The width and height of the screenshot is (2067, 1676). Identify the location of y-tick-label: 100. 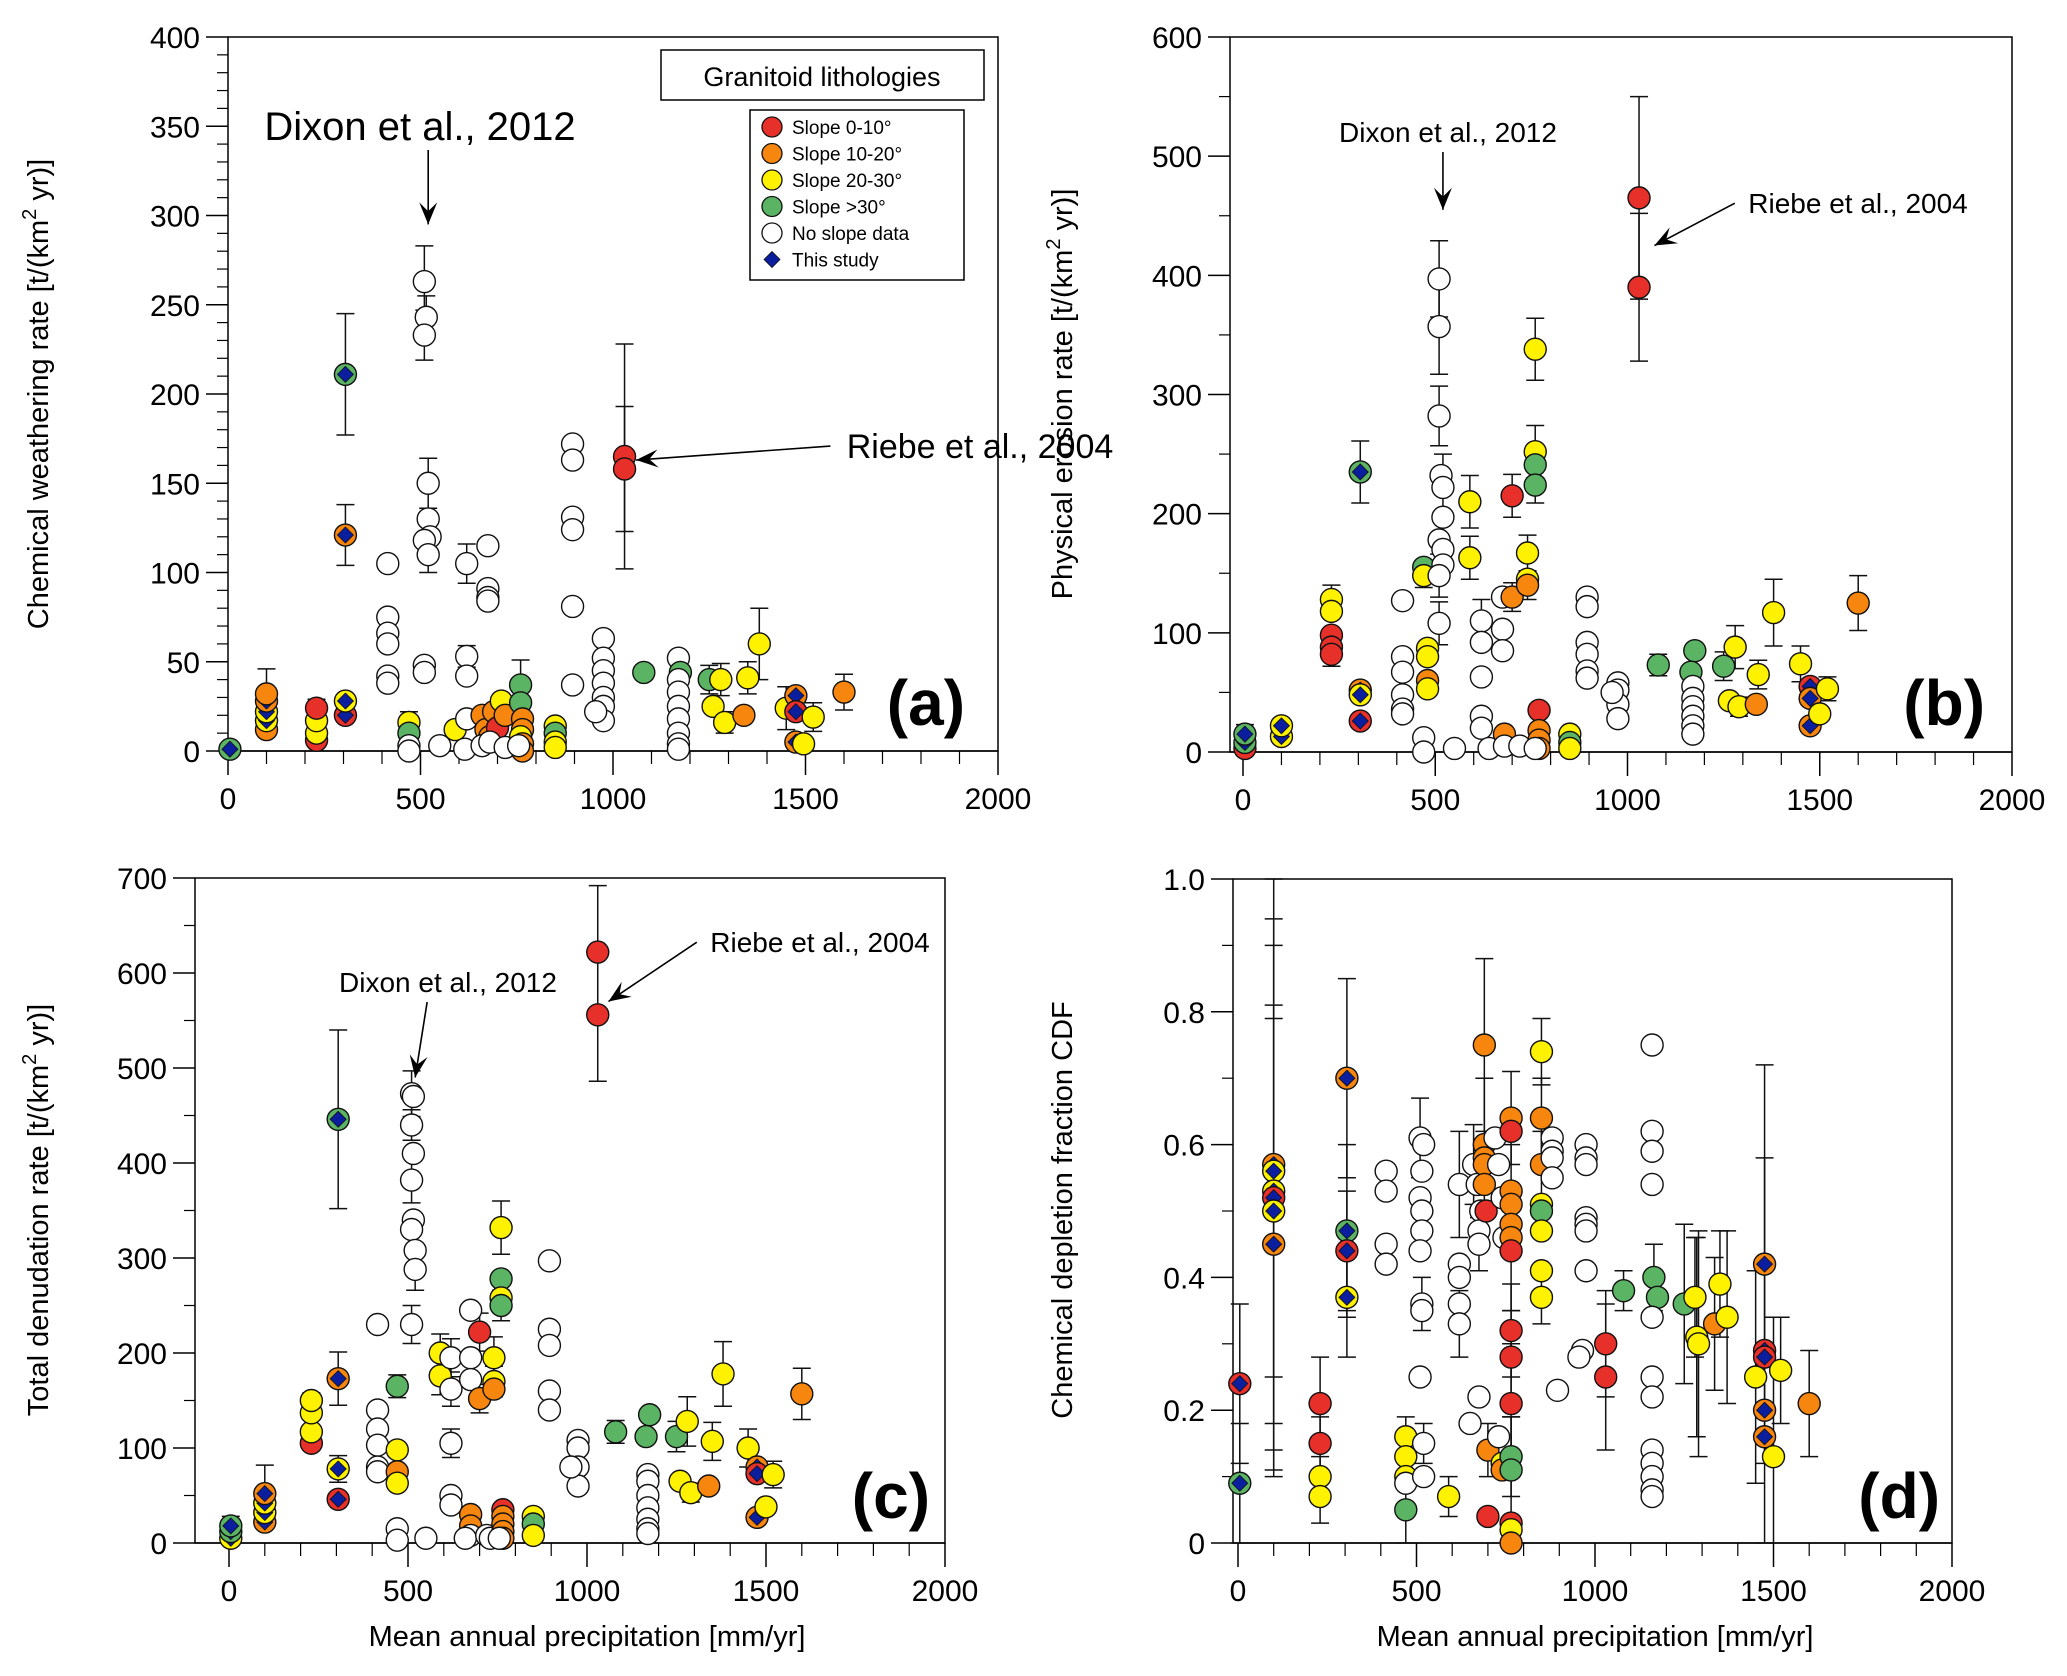
(1177, 634).